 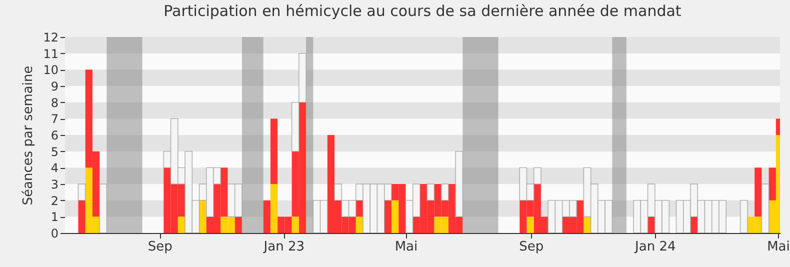 What do you see at coordinates (54, 103) in the screenshot?
I see `y-tick-label: 8` at bounding box center [54, 103].